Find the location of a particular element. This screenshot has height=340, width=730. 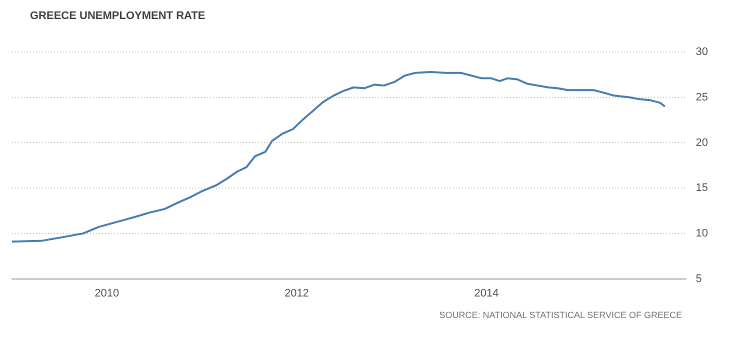

x-tick-label: 2010 is located at coordinates (107, 293).